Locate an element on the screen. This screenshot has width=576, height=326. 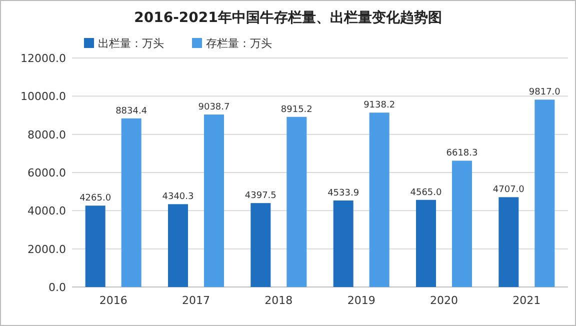
data-label: 4340.3 is located at coordinates (178, 197).